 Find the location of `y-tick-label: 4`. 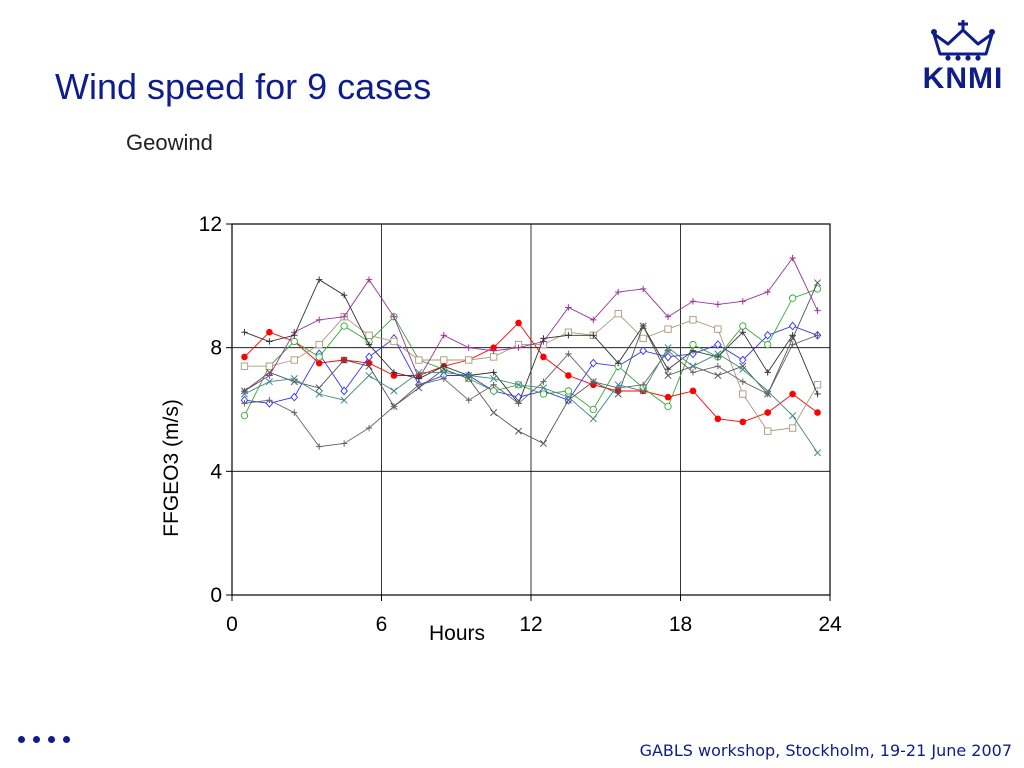

y-tick-label: 4 is located at coordinates (216, 471).